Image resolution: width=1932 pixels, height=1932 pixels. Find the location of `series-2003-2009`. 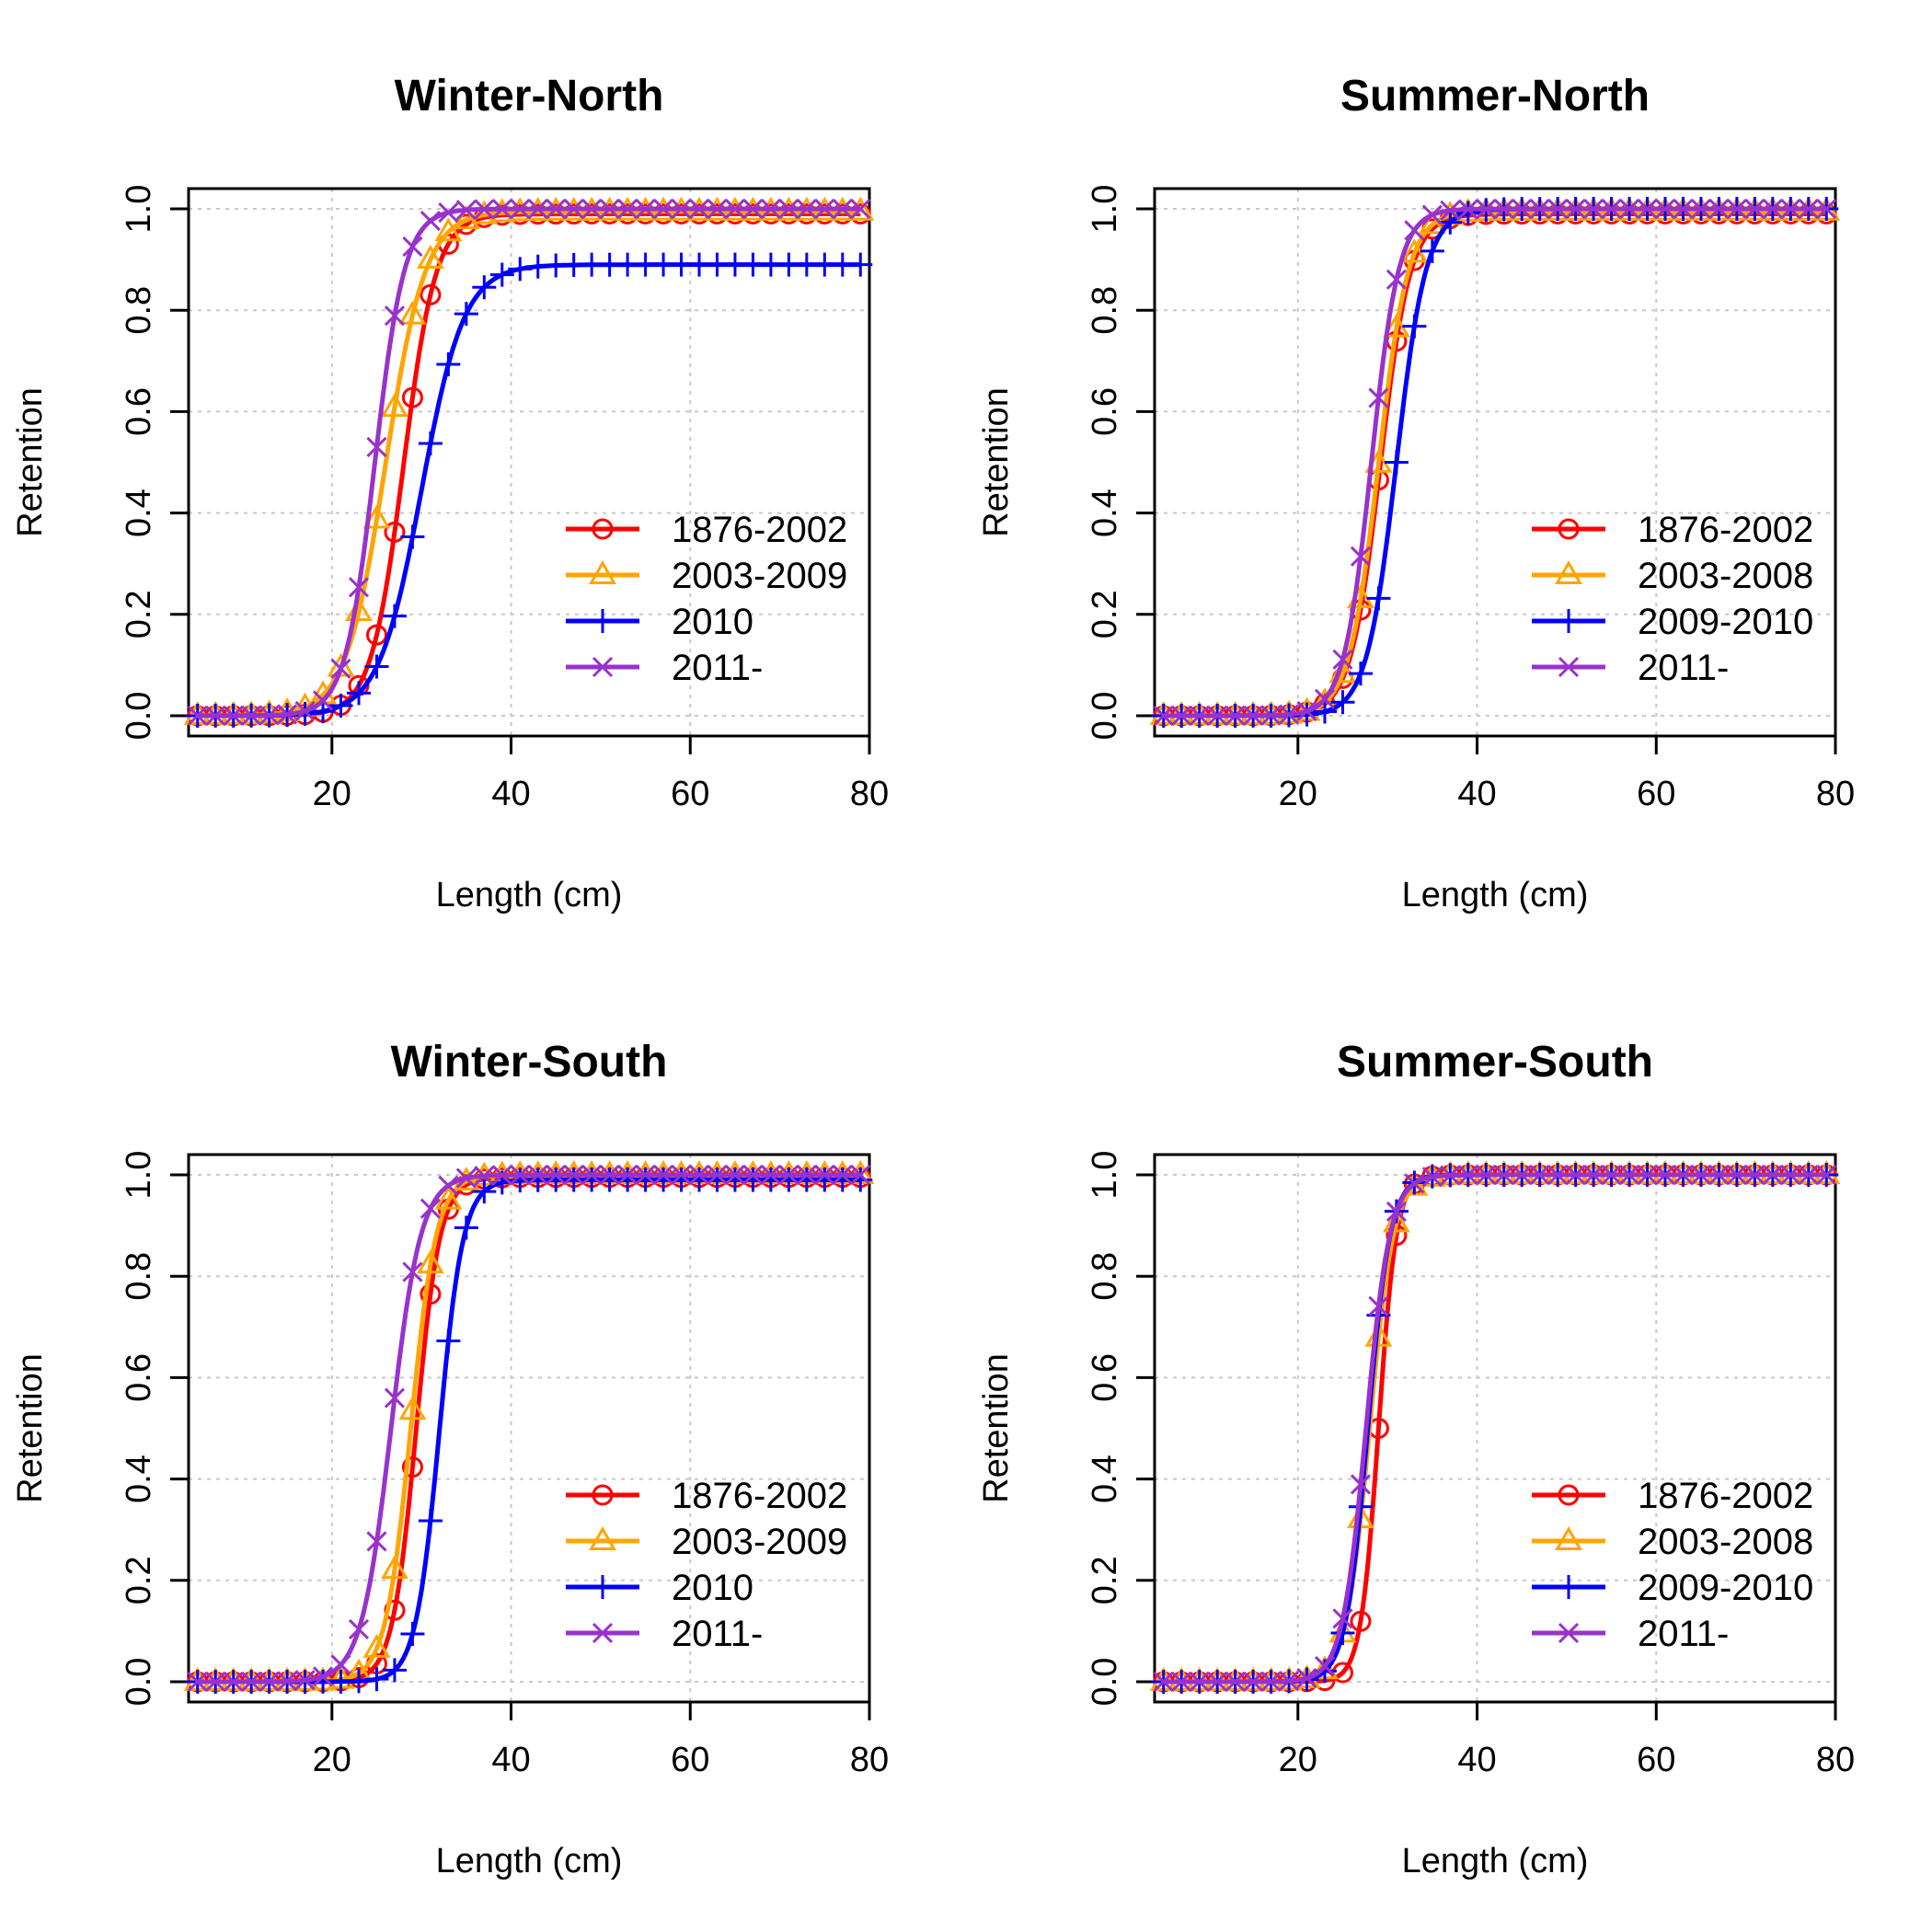

series-2003-2009 is located at coordinates (529, 1425).